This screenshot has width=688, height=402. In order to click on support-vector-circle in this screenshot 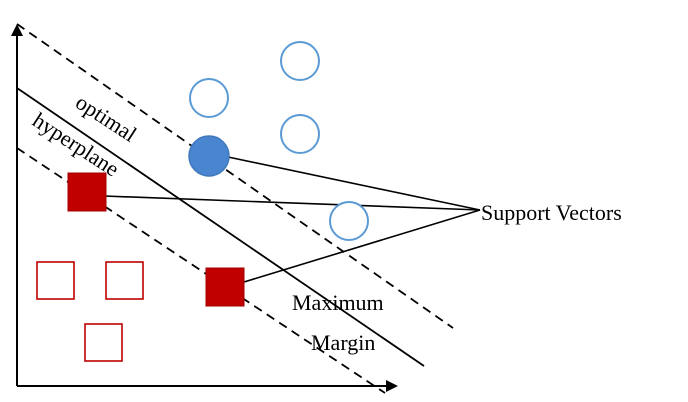, I will do `click(209, 156)`.